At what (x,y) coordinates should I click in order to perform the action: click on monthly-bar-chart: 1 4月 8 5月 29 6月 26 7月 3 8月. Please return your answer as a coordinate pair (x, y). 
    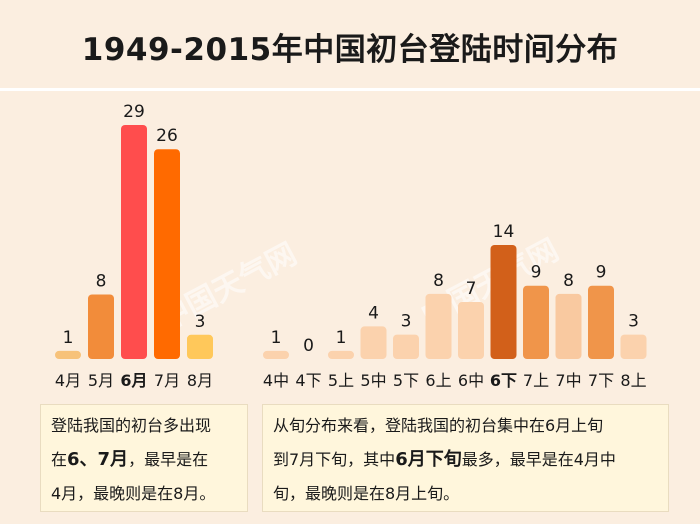
    Looking at the image, I should click on (134, 246).